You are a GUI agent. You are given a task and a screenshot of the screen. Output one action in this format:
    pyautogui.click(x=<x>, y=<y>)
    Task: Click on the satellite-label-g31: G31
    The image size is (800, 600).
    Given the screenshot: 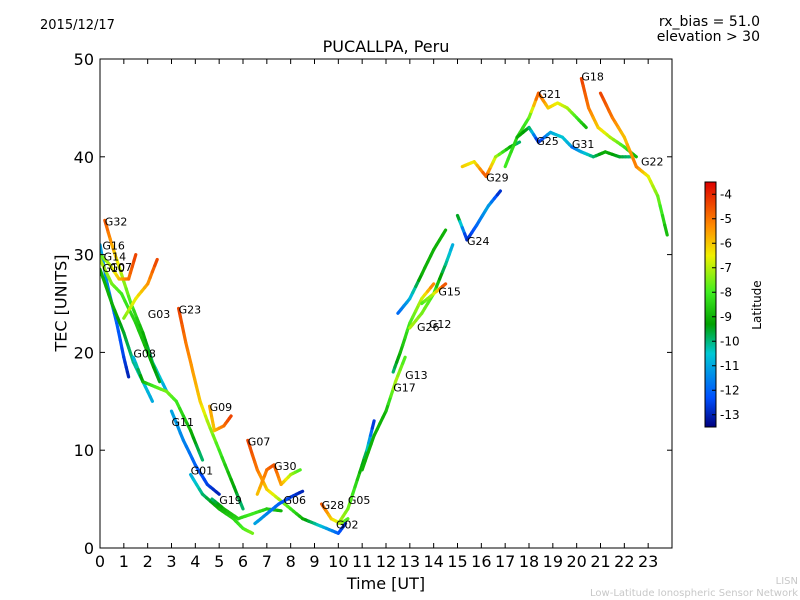 What is the action you would take?
    pyautogui.click(x=583, y=144)
    